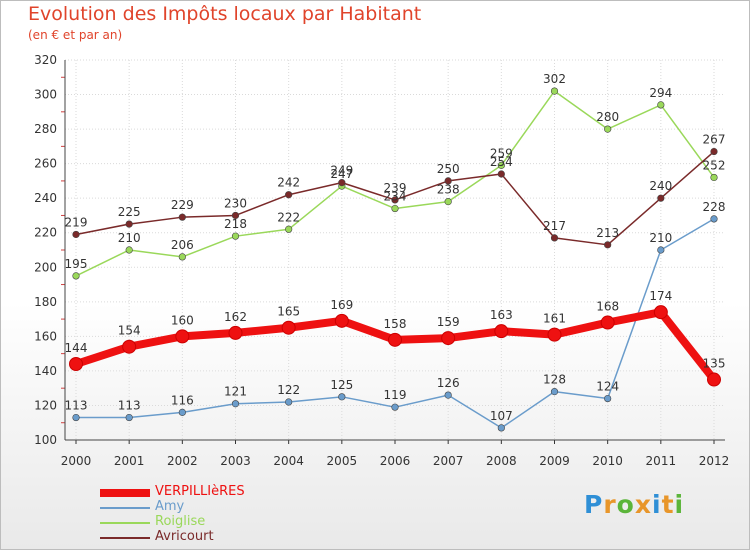 The height and width of the screenshot is (550, 750). I want to click on data-label: 169, so click(341, 305).